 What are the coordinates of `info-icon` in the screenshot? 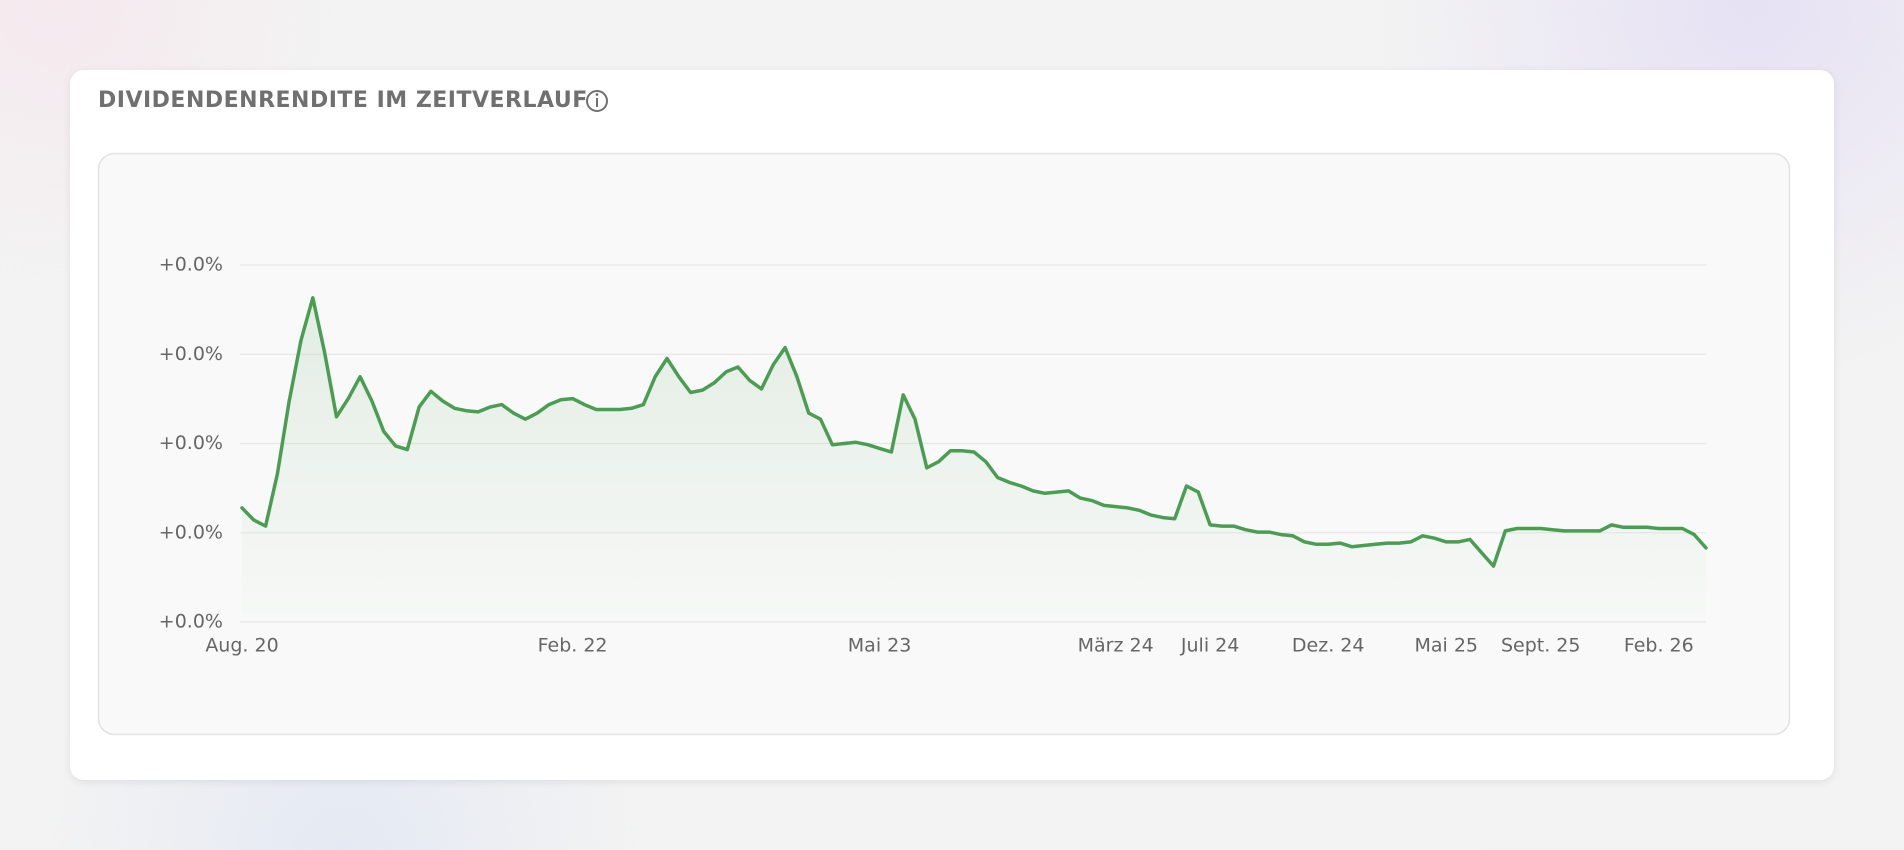 It's located at (597, 101).